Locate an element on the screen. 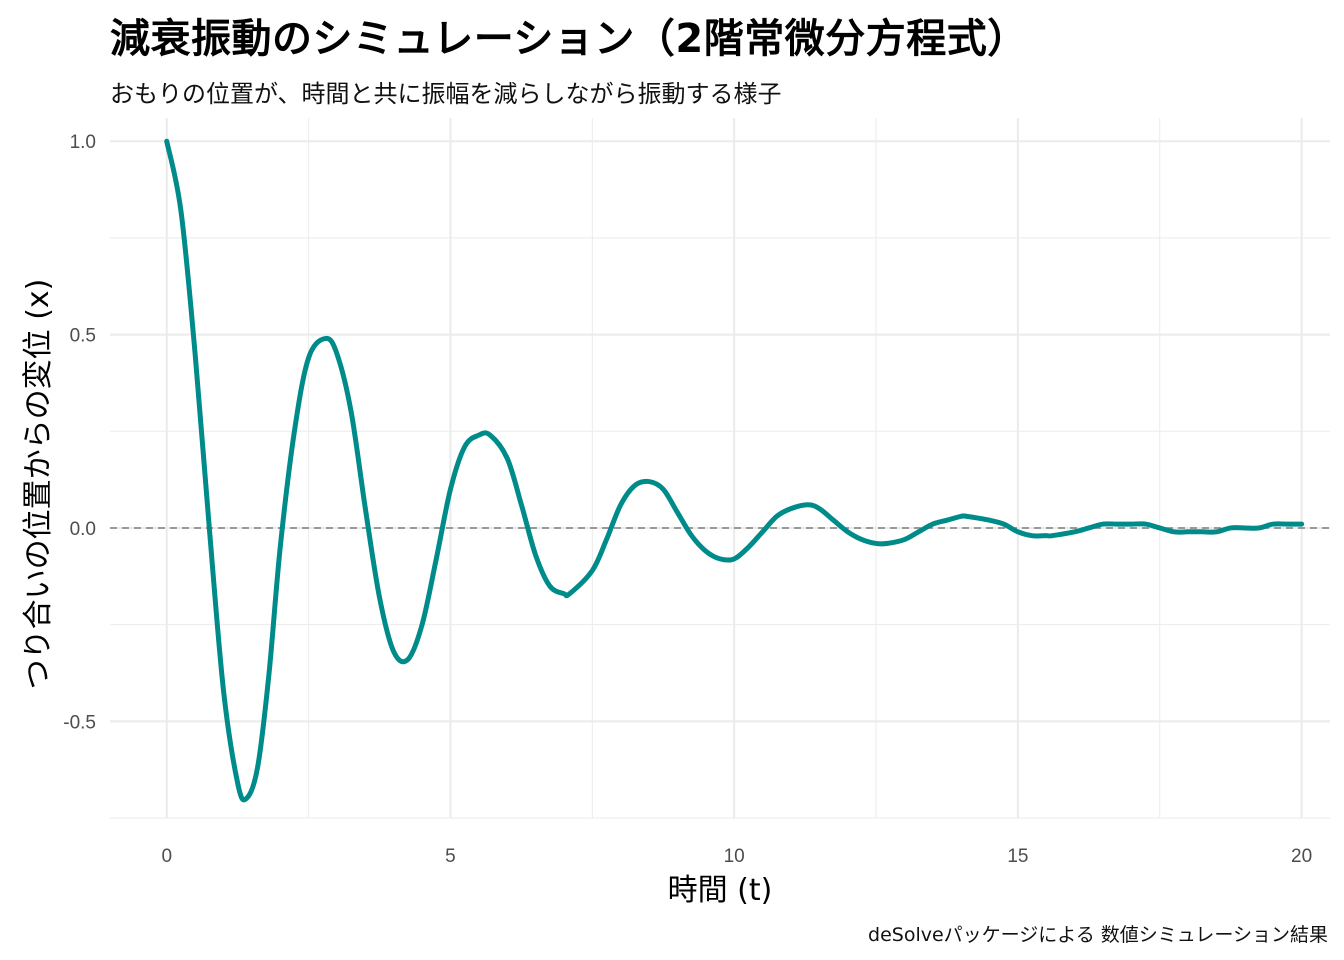 This screenshot has height=960, width=1344. y-tick-label: 0.5 is located at coordinates (83, 336).